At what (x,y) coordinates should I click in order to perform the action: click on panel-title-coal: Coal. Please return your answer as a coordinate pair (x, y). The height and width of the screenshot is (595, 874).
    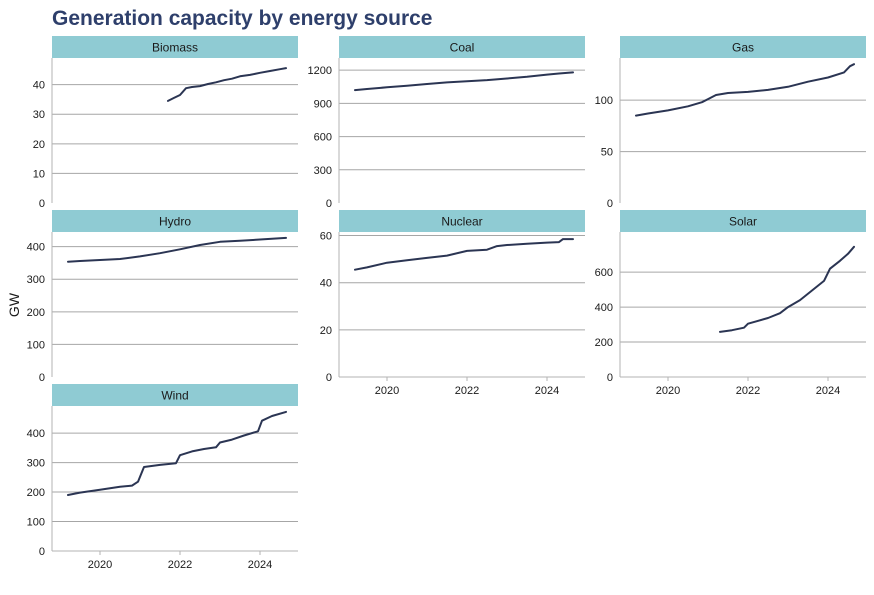
    Looking at the image, I should click on (462, 48).